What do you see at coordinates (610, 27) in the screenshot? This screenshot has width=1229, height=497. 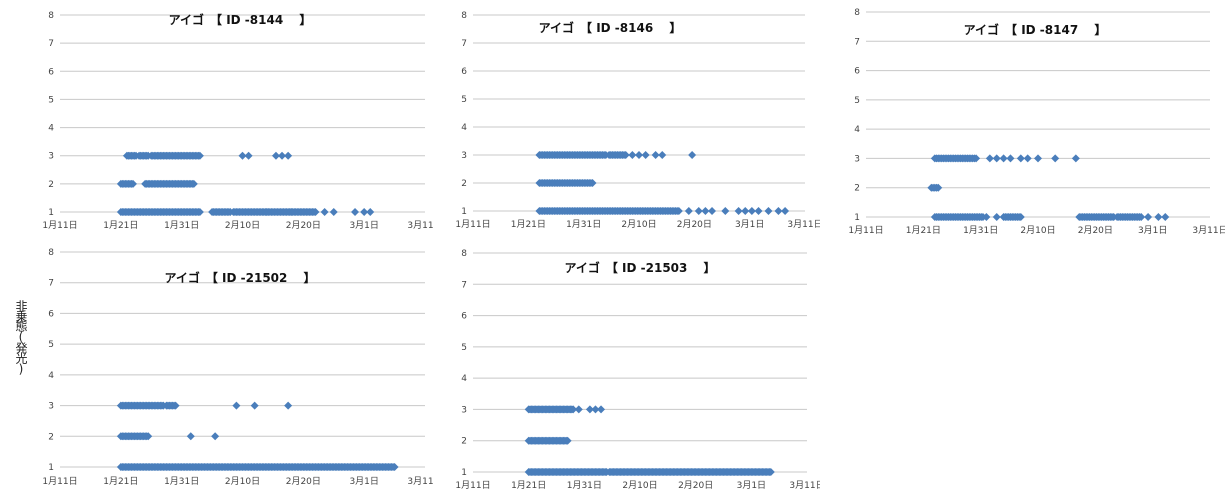 I see `chart-title: アイゴ 【 ID -8146 】` at bounding box center [610, 27].